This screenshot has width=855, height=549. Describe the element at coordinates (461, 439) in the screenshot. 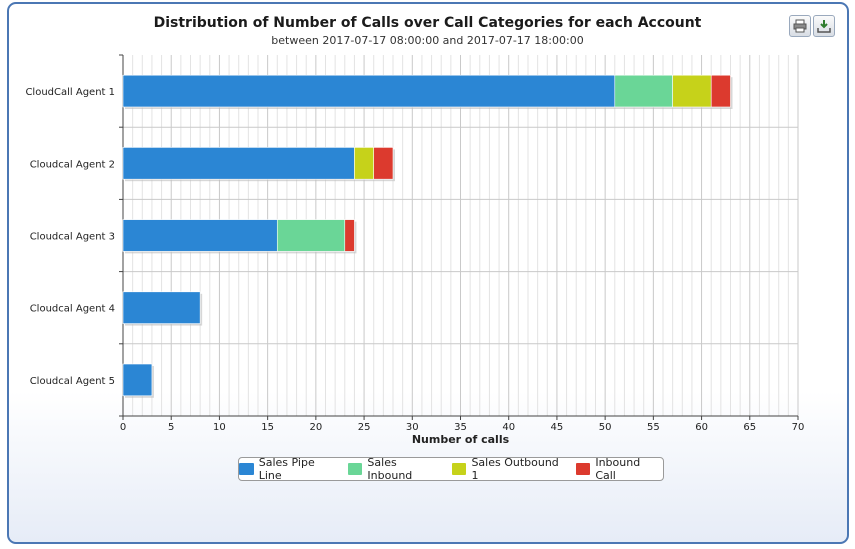

I see `x-axis-label: Number of calls` at that location.